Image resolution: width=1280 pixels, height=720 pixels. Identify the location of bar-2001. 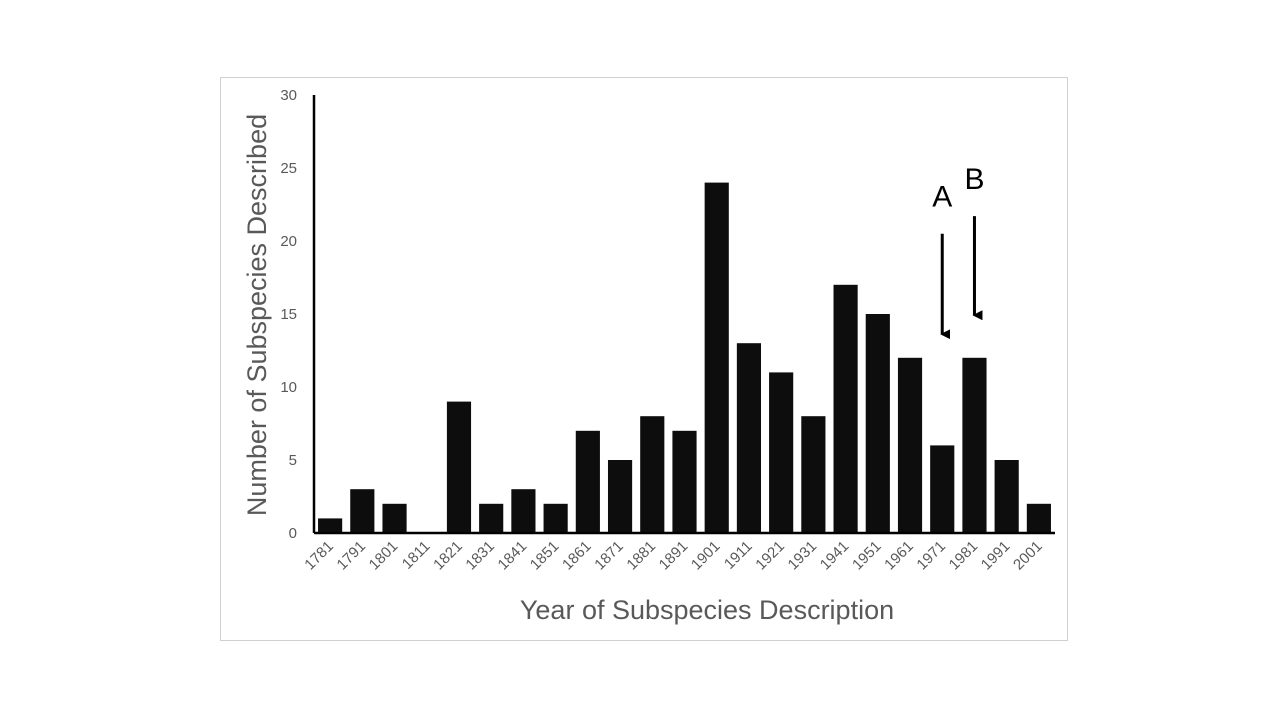
(1038, 518).